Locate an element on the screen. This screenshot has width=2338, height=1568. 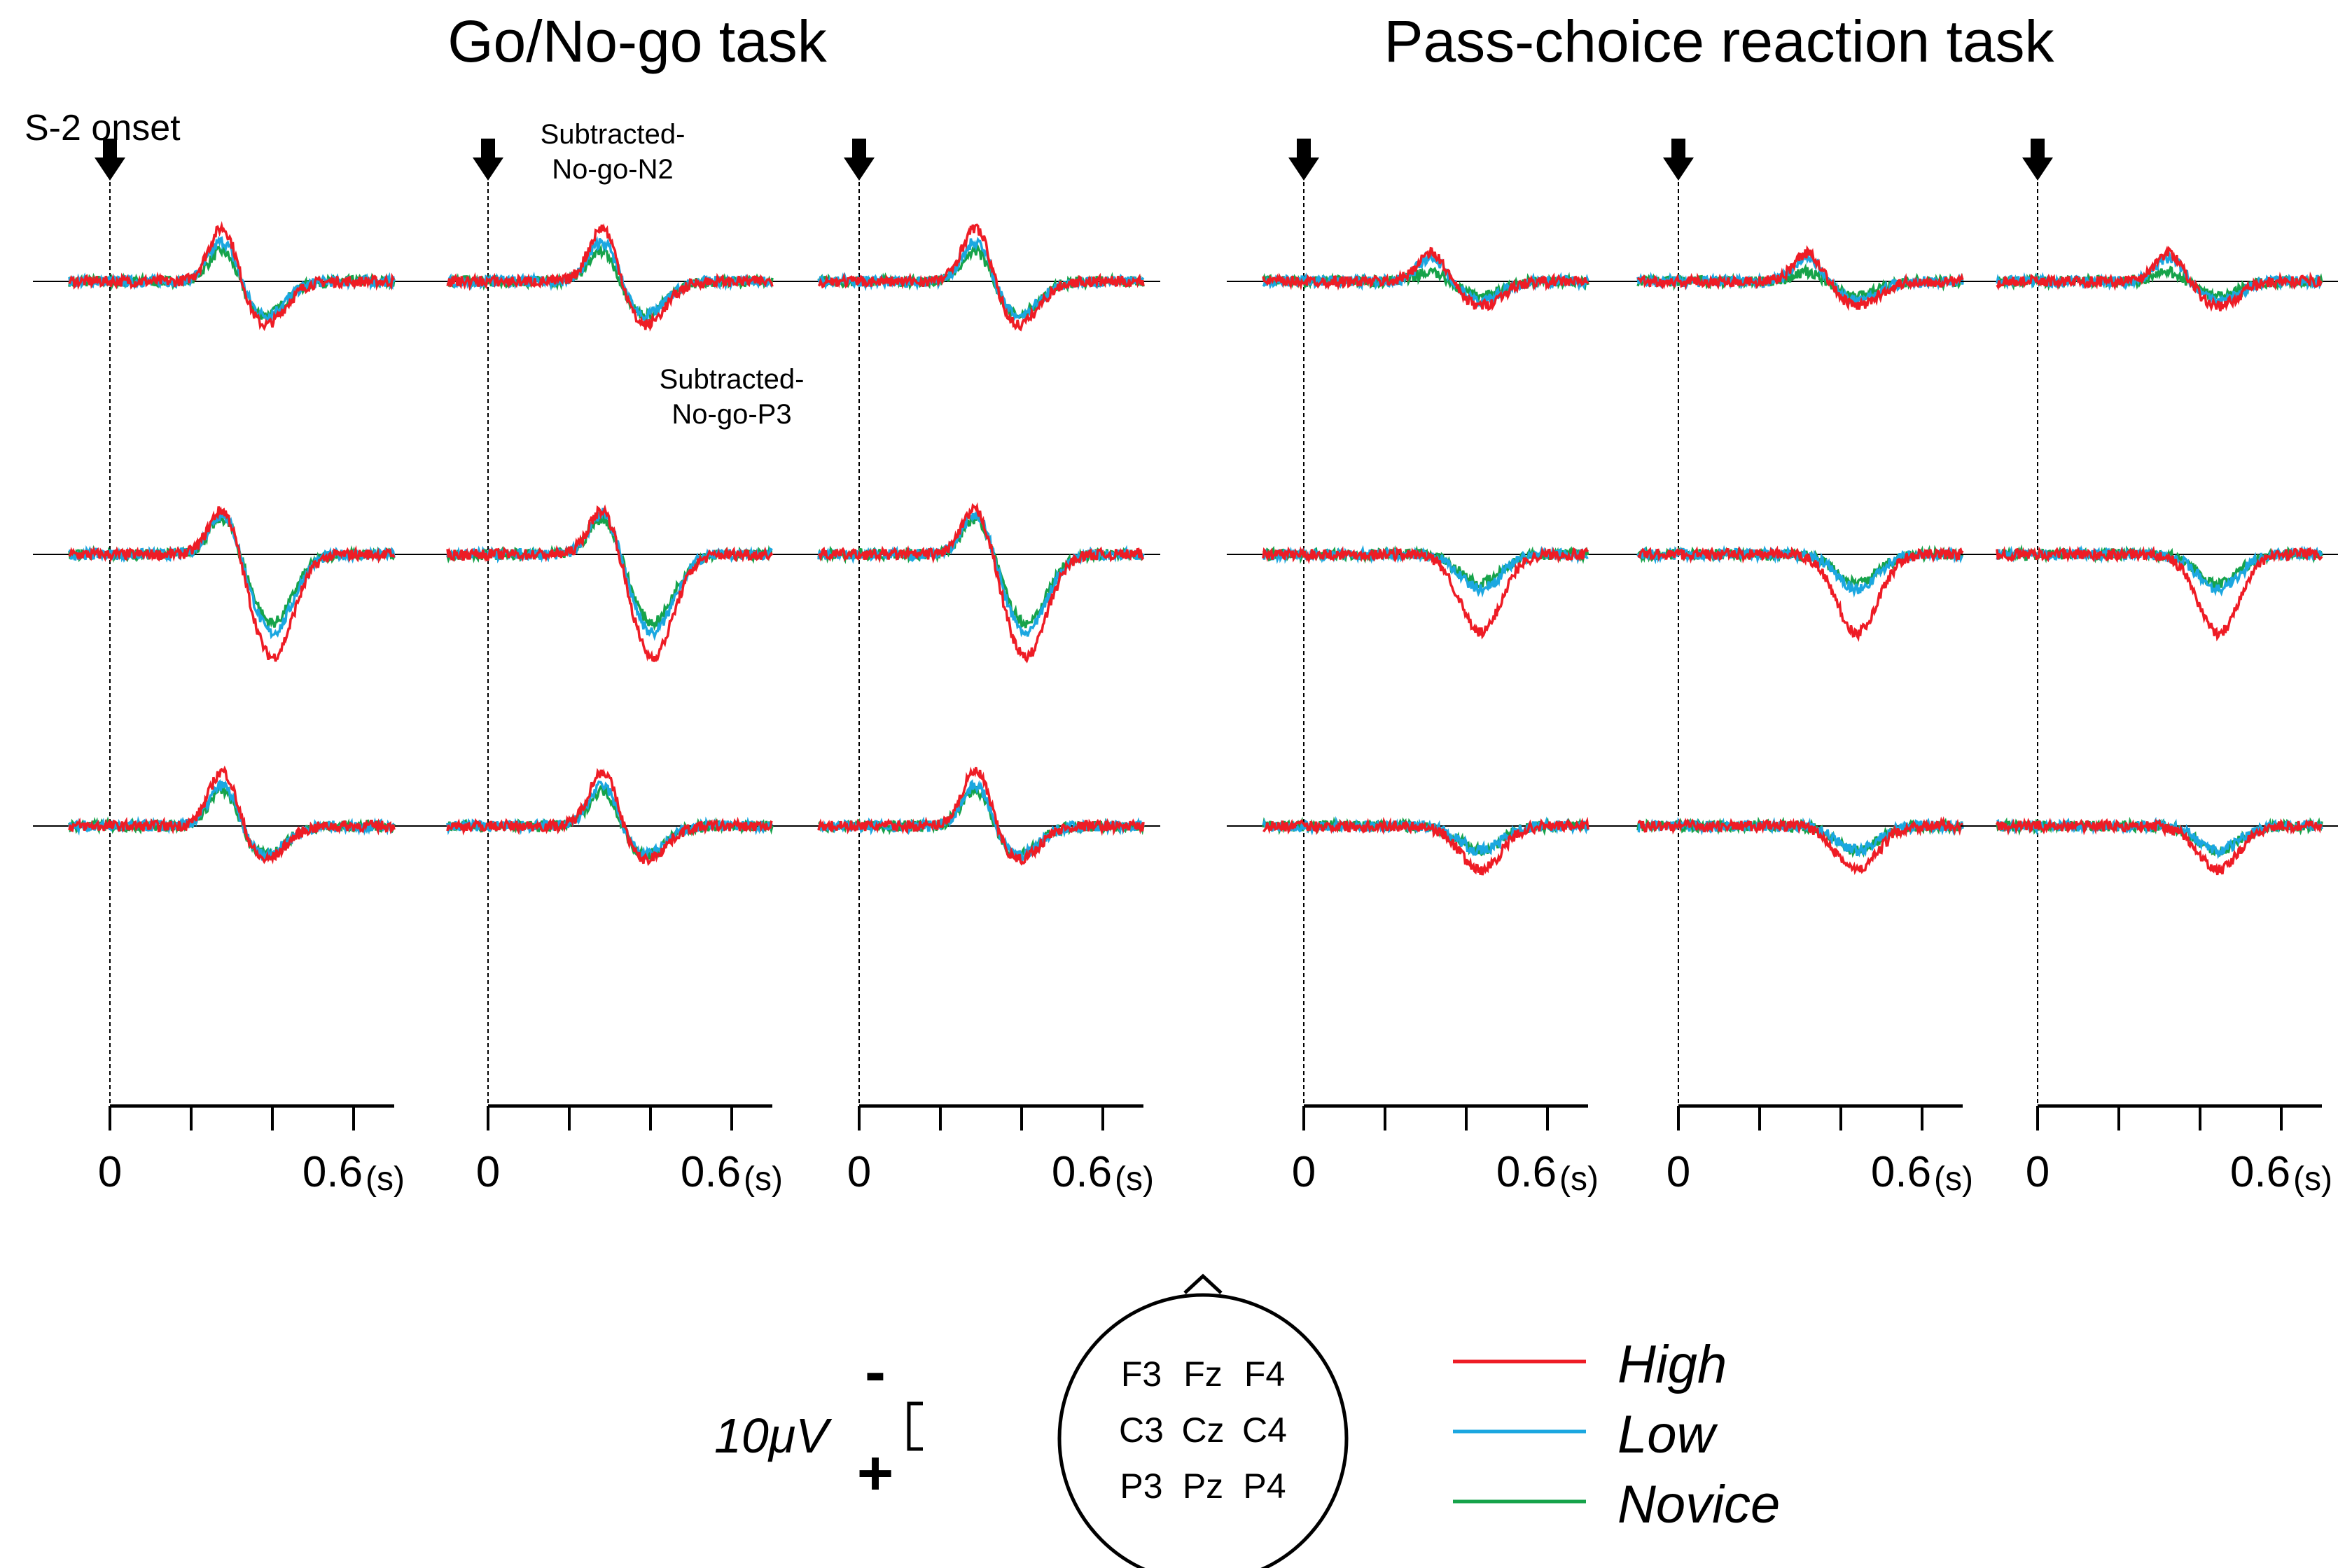
head-outline is located at coordinates (1203, 1430).